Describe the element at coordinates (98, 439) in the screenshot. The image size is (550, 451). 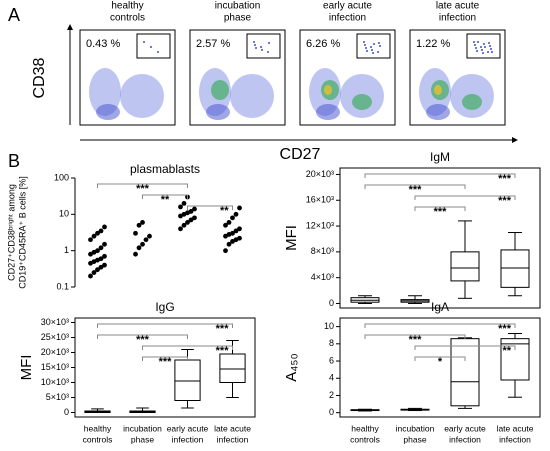
I see `x-tick-label: controls` at that location.